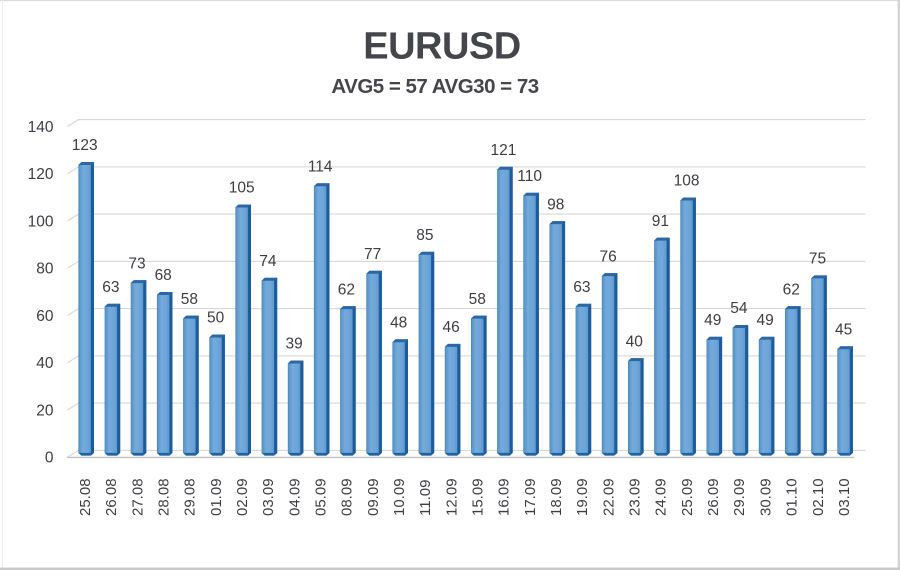 The width and height of the screenshot is (900, 575). I want to click on svg-text: 140, so click(41, 127).